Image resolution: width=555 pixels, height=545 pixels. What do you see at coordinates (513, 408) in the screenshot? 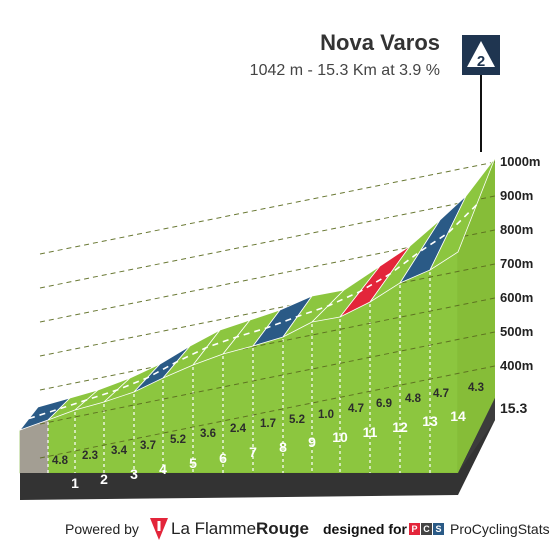
I see `distance-end-label: 15.3` at bounding box center [513, 408].